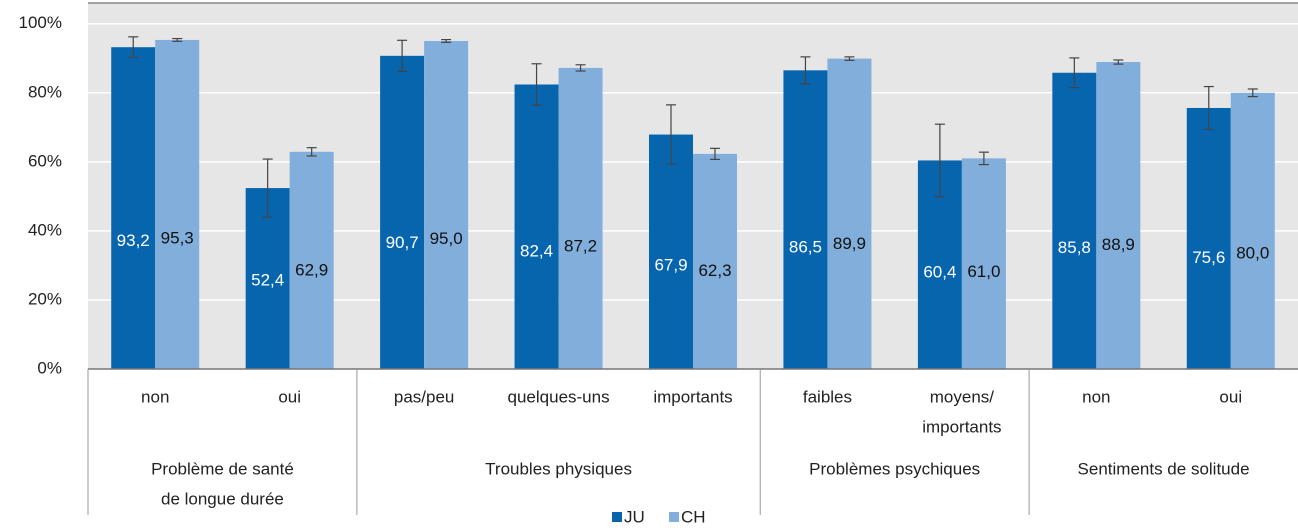  Describe the element at coordinates (714, 270) in the screenshot. I see `value-label: 62,3` at that location.